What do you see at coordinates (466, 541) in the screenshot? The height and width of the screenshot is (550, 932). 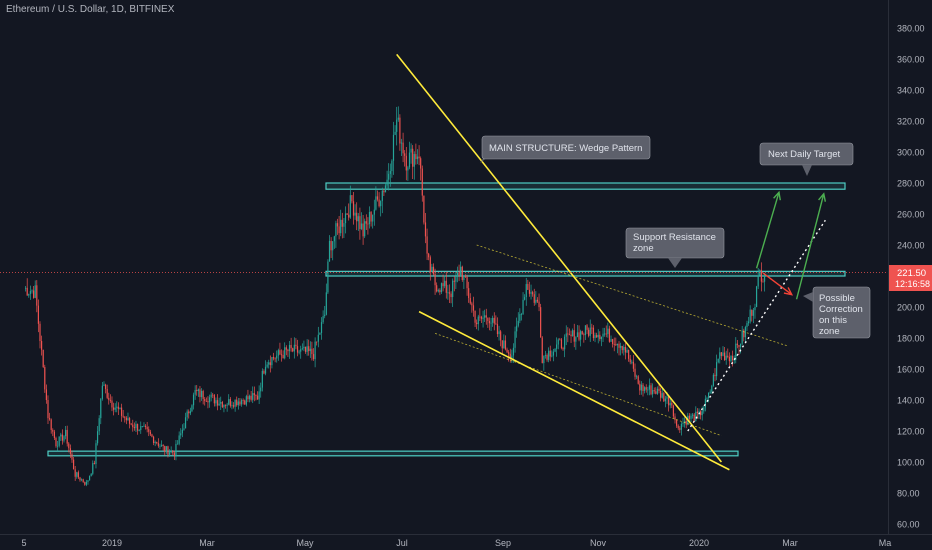 I see `time-axis: 5 2019 Mar May Jul Sep Nov 2020 Mar Ma` at bounding box center [466, 541].